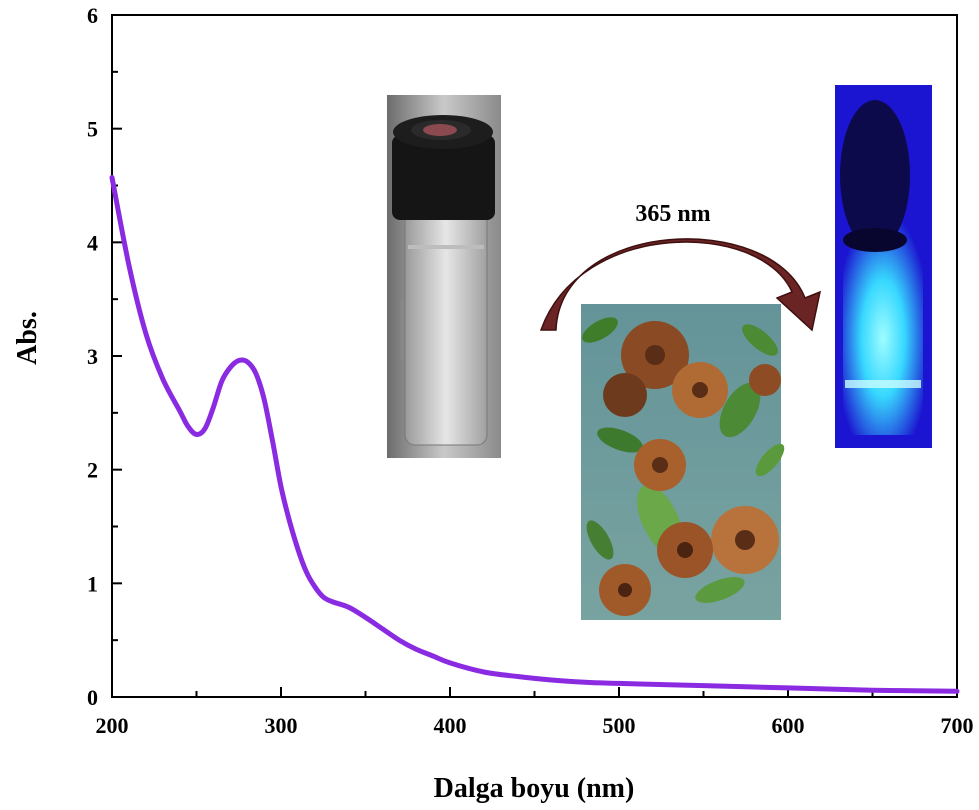  Describe the element at coordinates (281, 725) in the screenshot. I see `x-tick-label: 300` at that location.